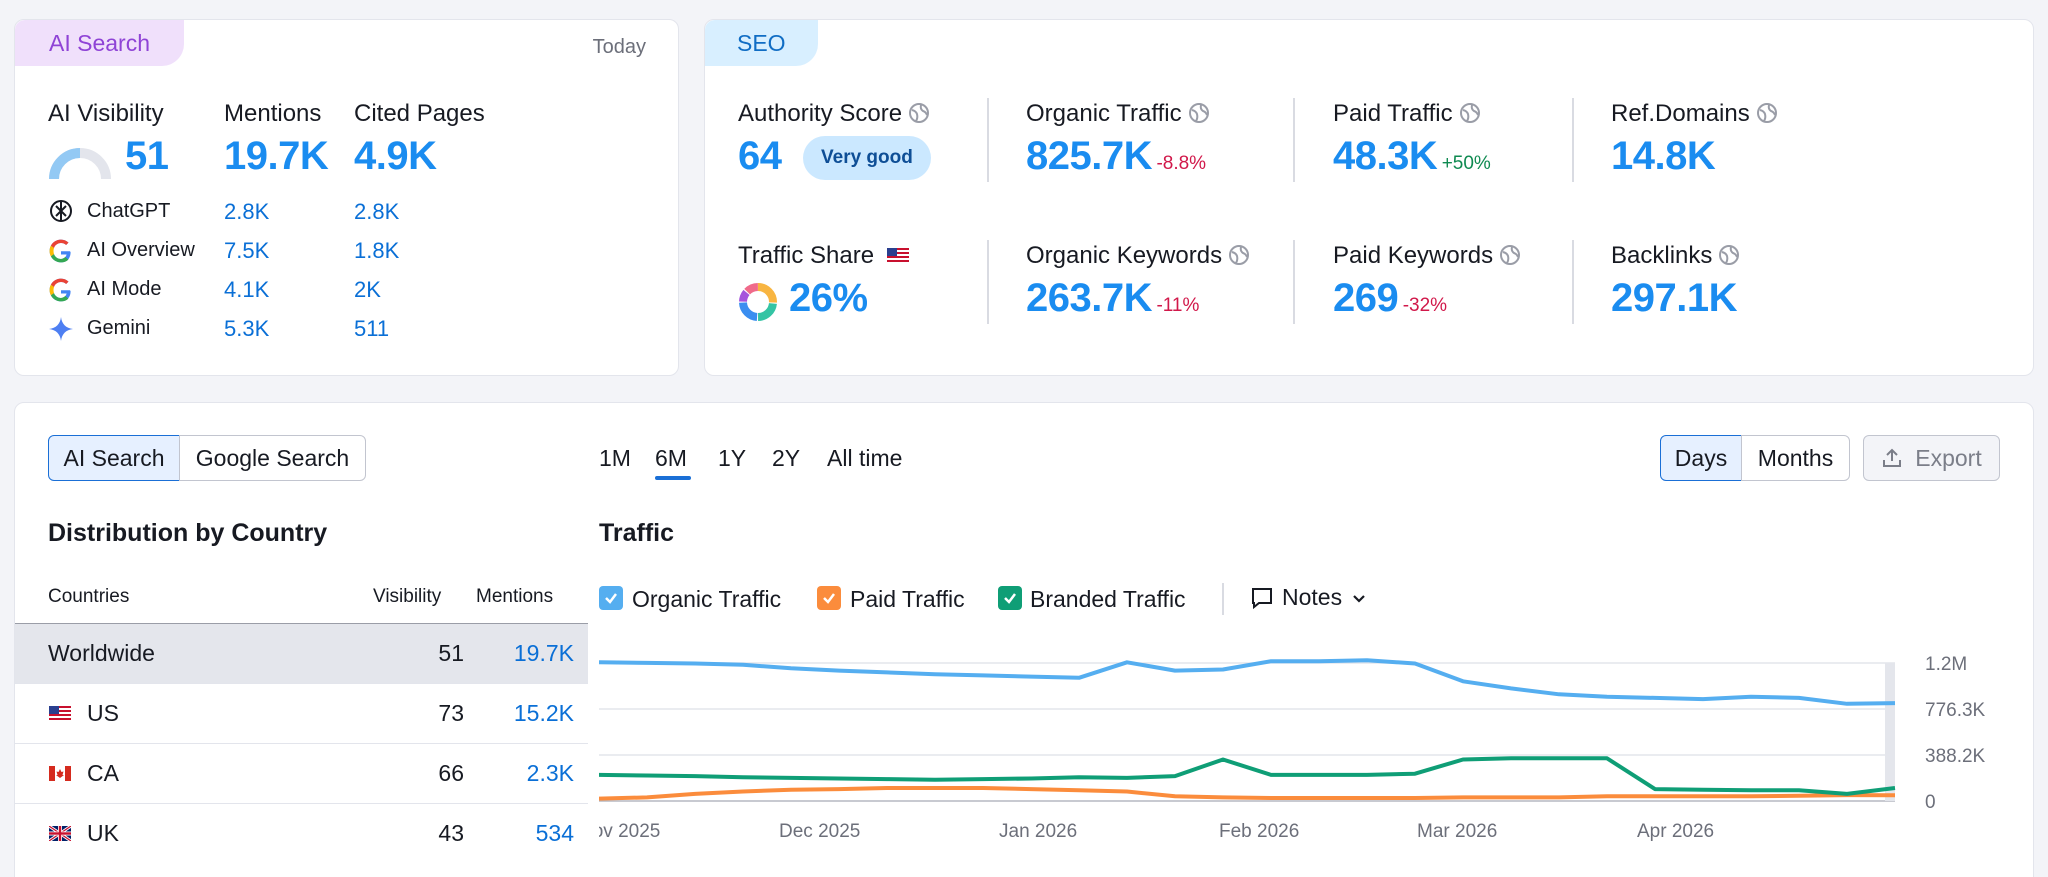 The width and height of the screenshot is (2048, 877). Describe the element at coordinates (907, 599) in the screenshot. I see `paid-traffic-legend-label: Paid Traffic` at that location.